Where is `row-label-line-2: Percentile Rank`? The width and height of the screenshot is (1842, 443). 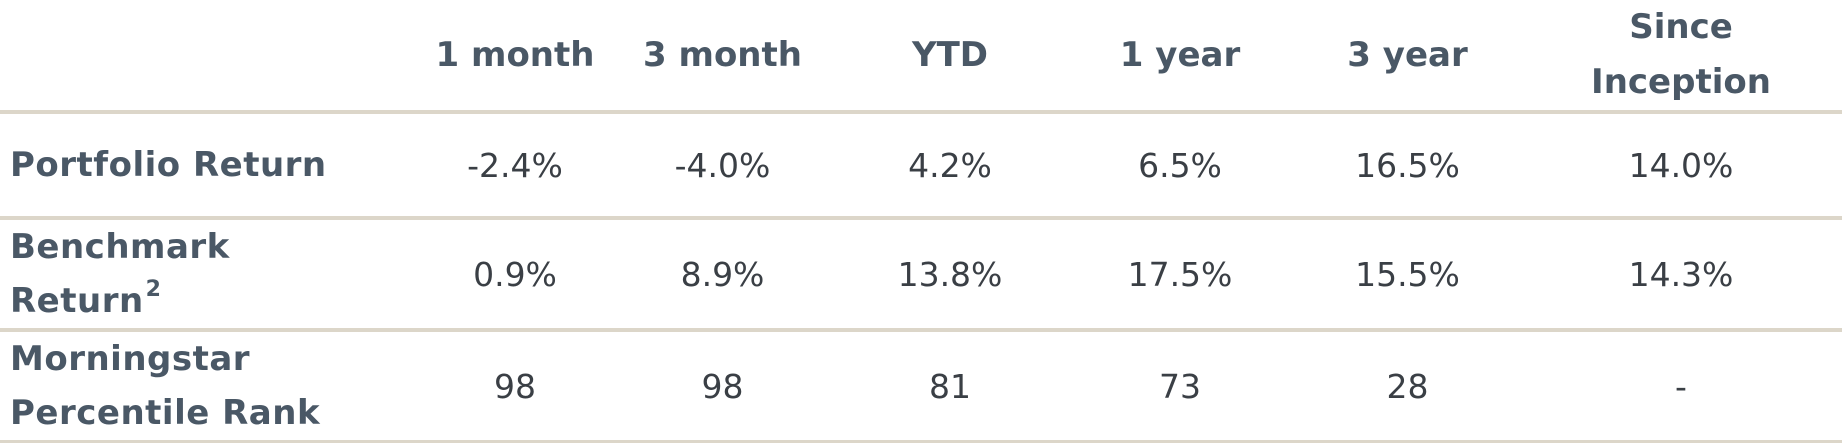
row-label-line-2: Percentile Rank is located at coordinates (165, 413).